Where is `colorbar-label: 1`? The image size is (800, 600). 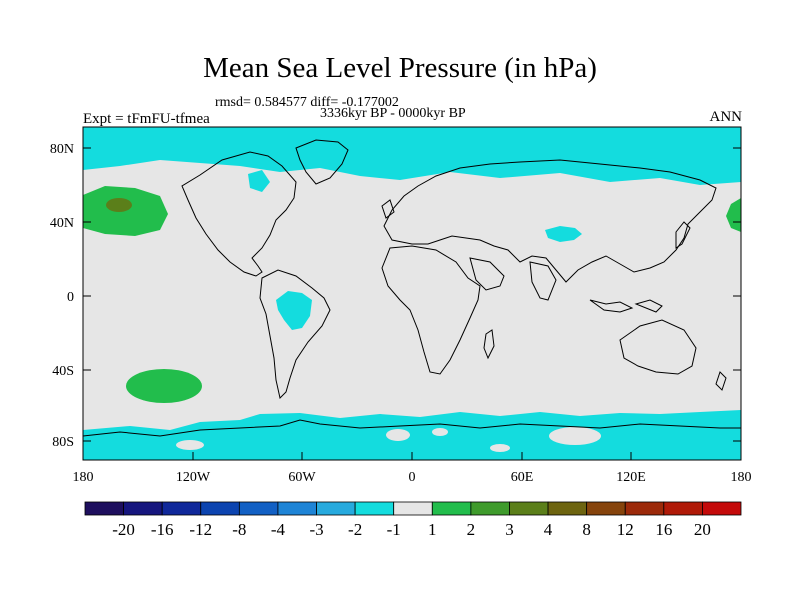 colorbar-label: 1 is located at coordinates (432, 529).